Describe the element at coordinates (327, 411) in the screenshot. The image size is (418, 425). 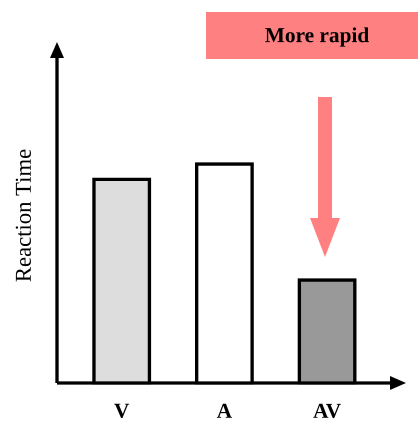
I see `x-tick-label: AV` at that location.